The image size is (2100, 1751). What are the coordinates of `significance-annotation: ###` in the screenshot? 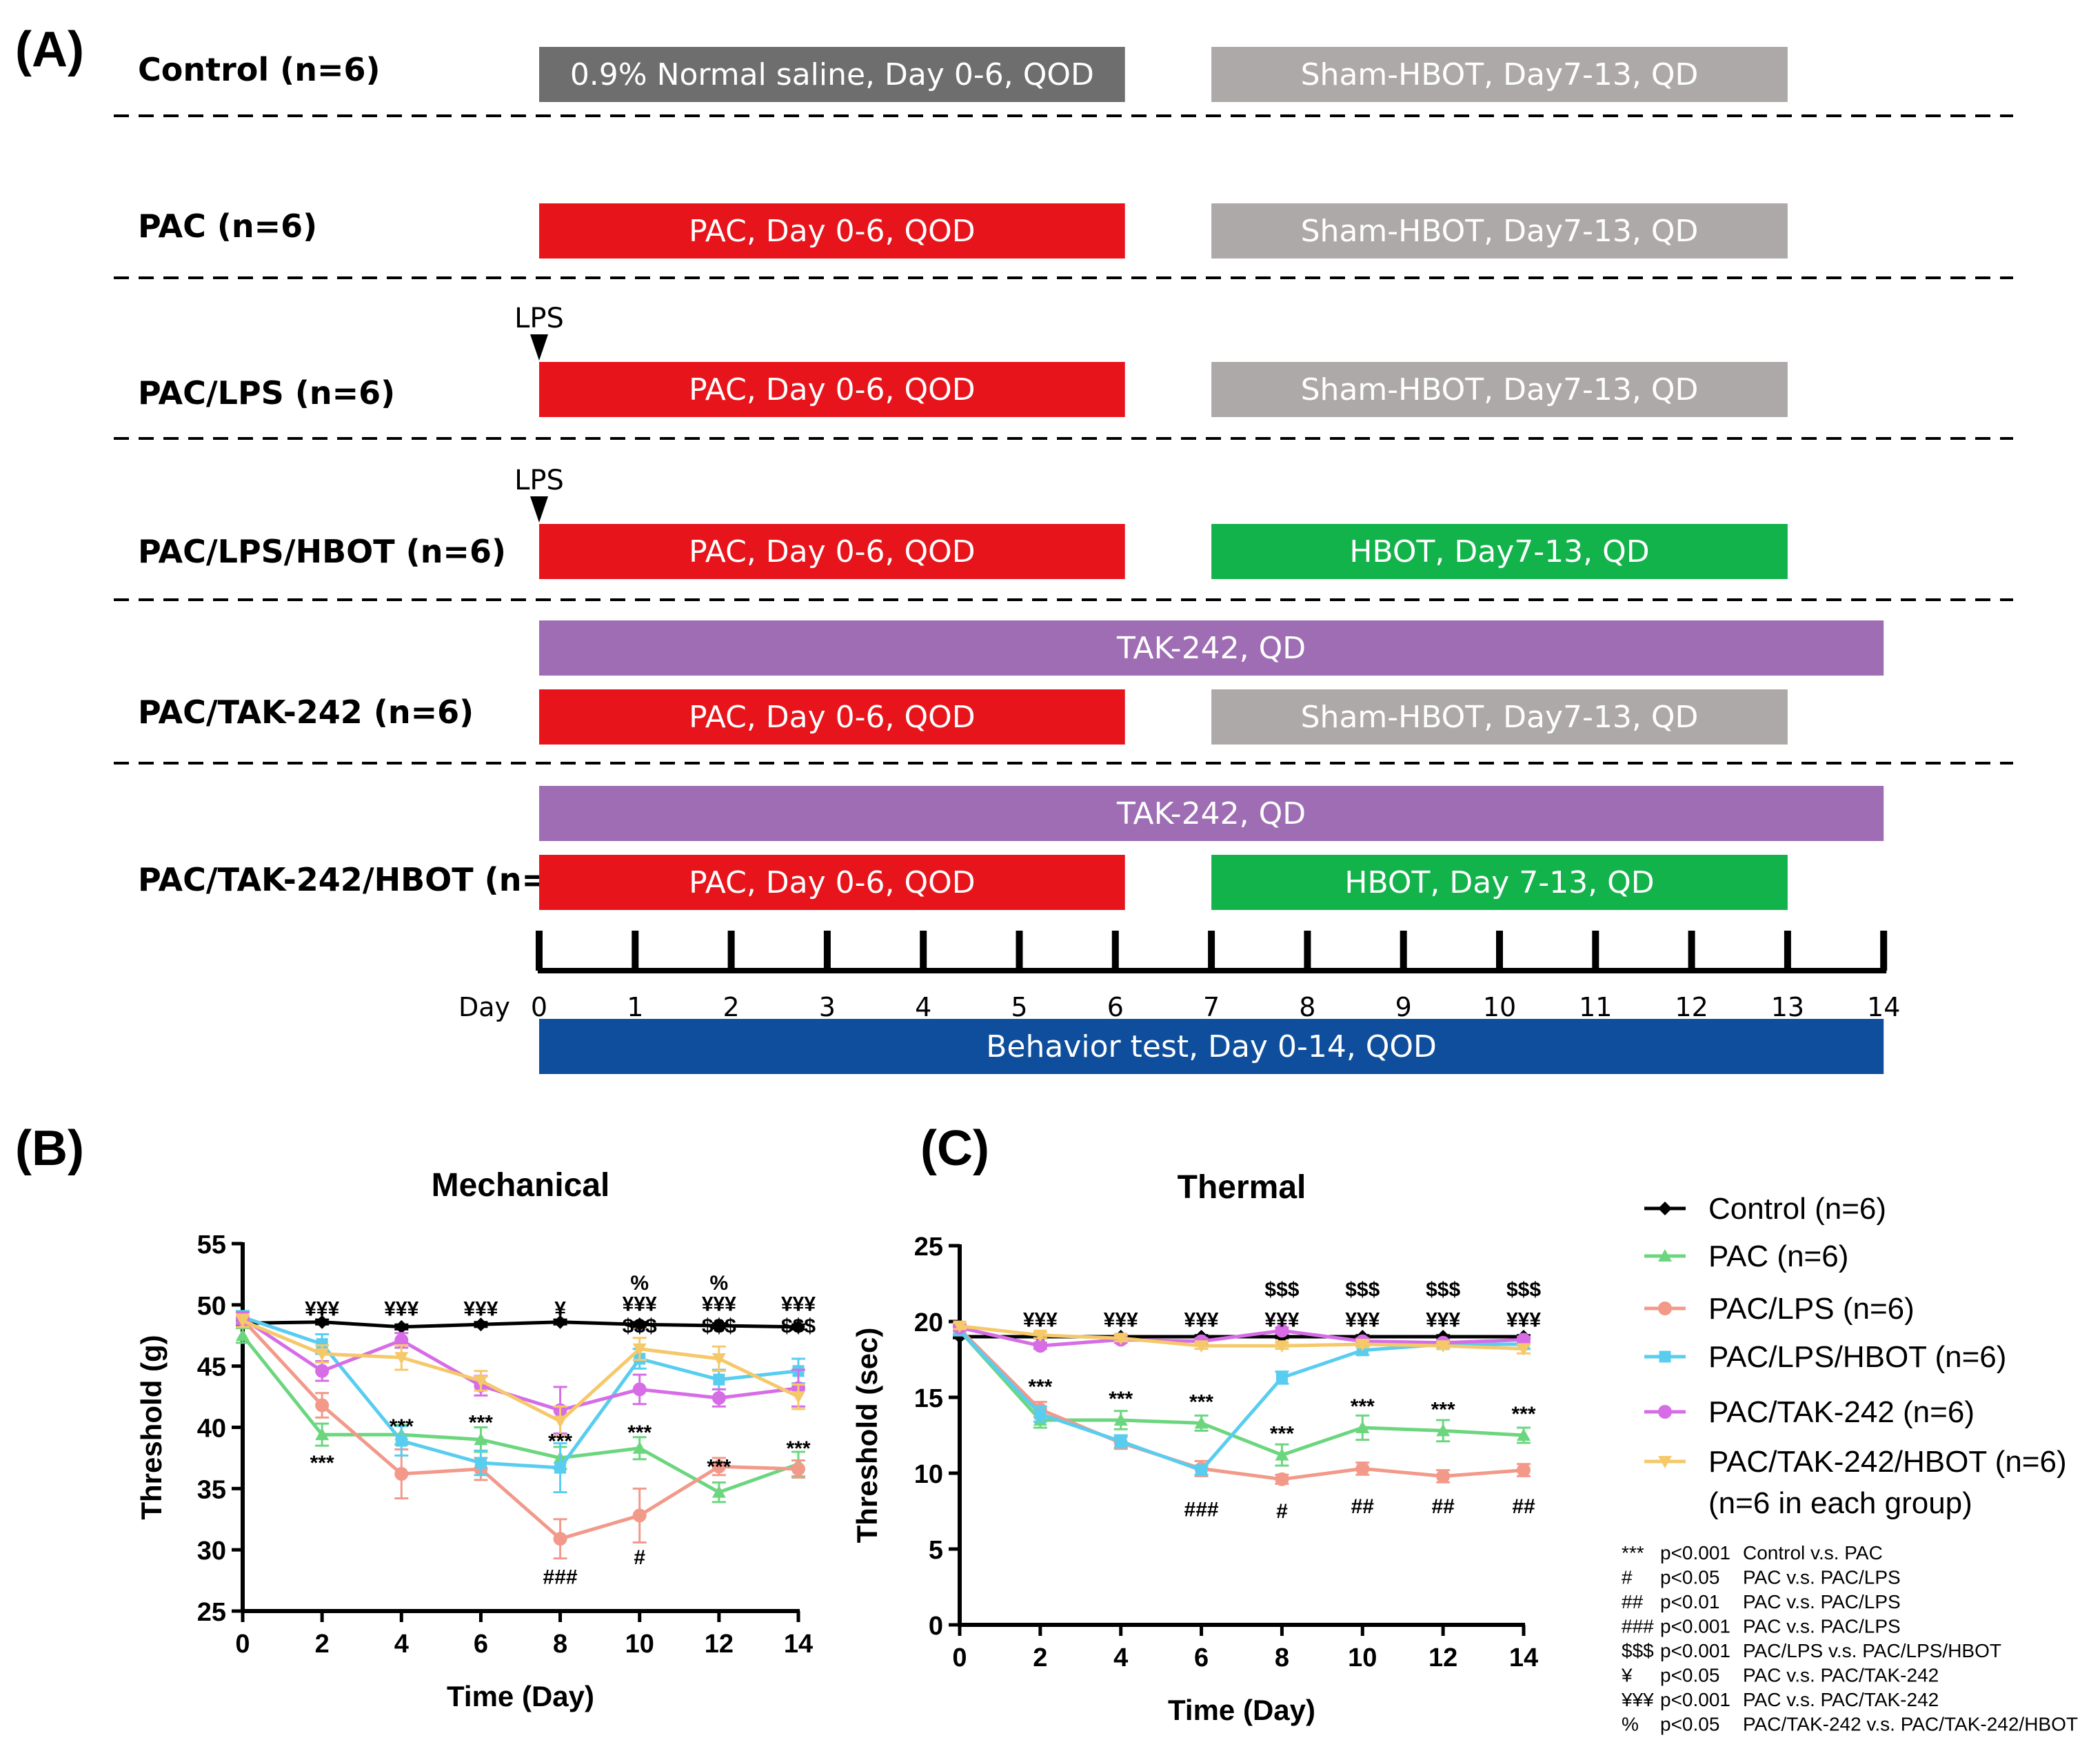 It's located at (560, 1577).